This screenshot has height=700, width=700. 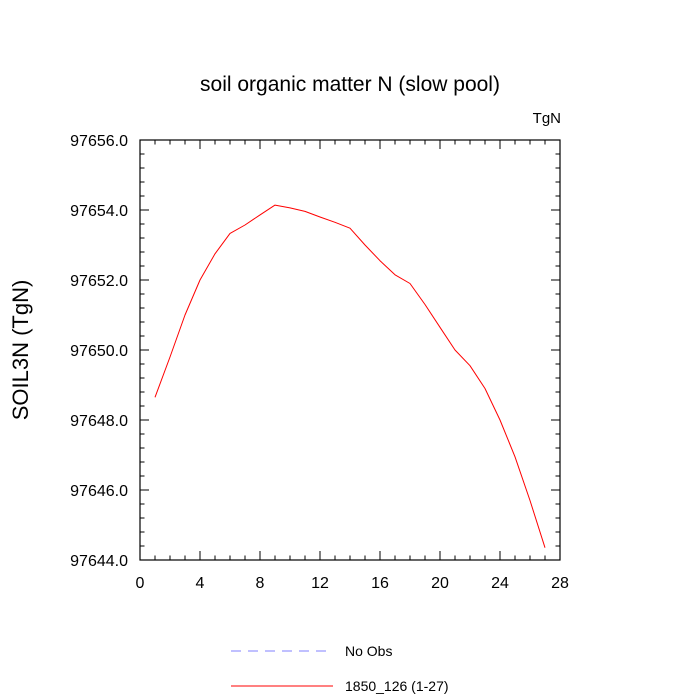 What do you see at coordinates (99, 491) in the screenshot?
I see `y-tick-label: 97646.0` at bounding box center [99, 491].